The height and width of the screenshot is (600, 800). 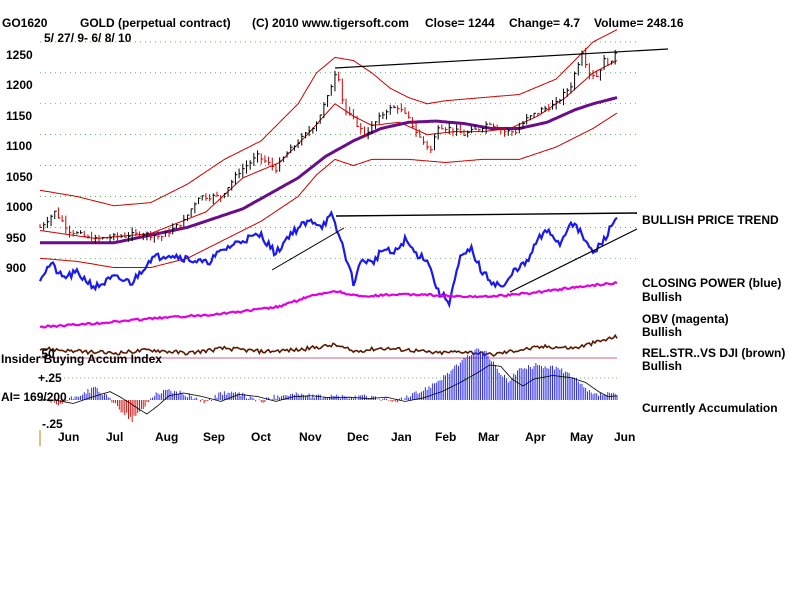 I want to click on y-tick-label: 1250, so click(x=19, y=55).